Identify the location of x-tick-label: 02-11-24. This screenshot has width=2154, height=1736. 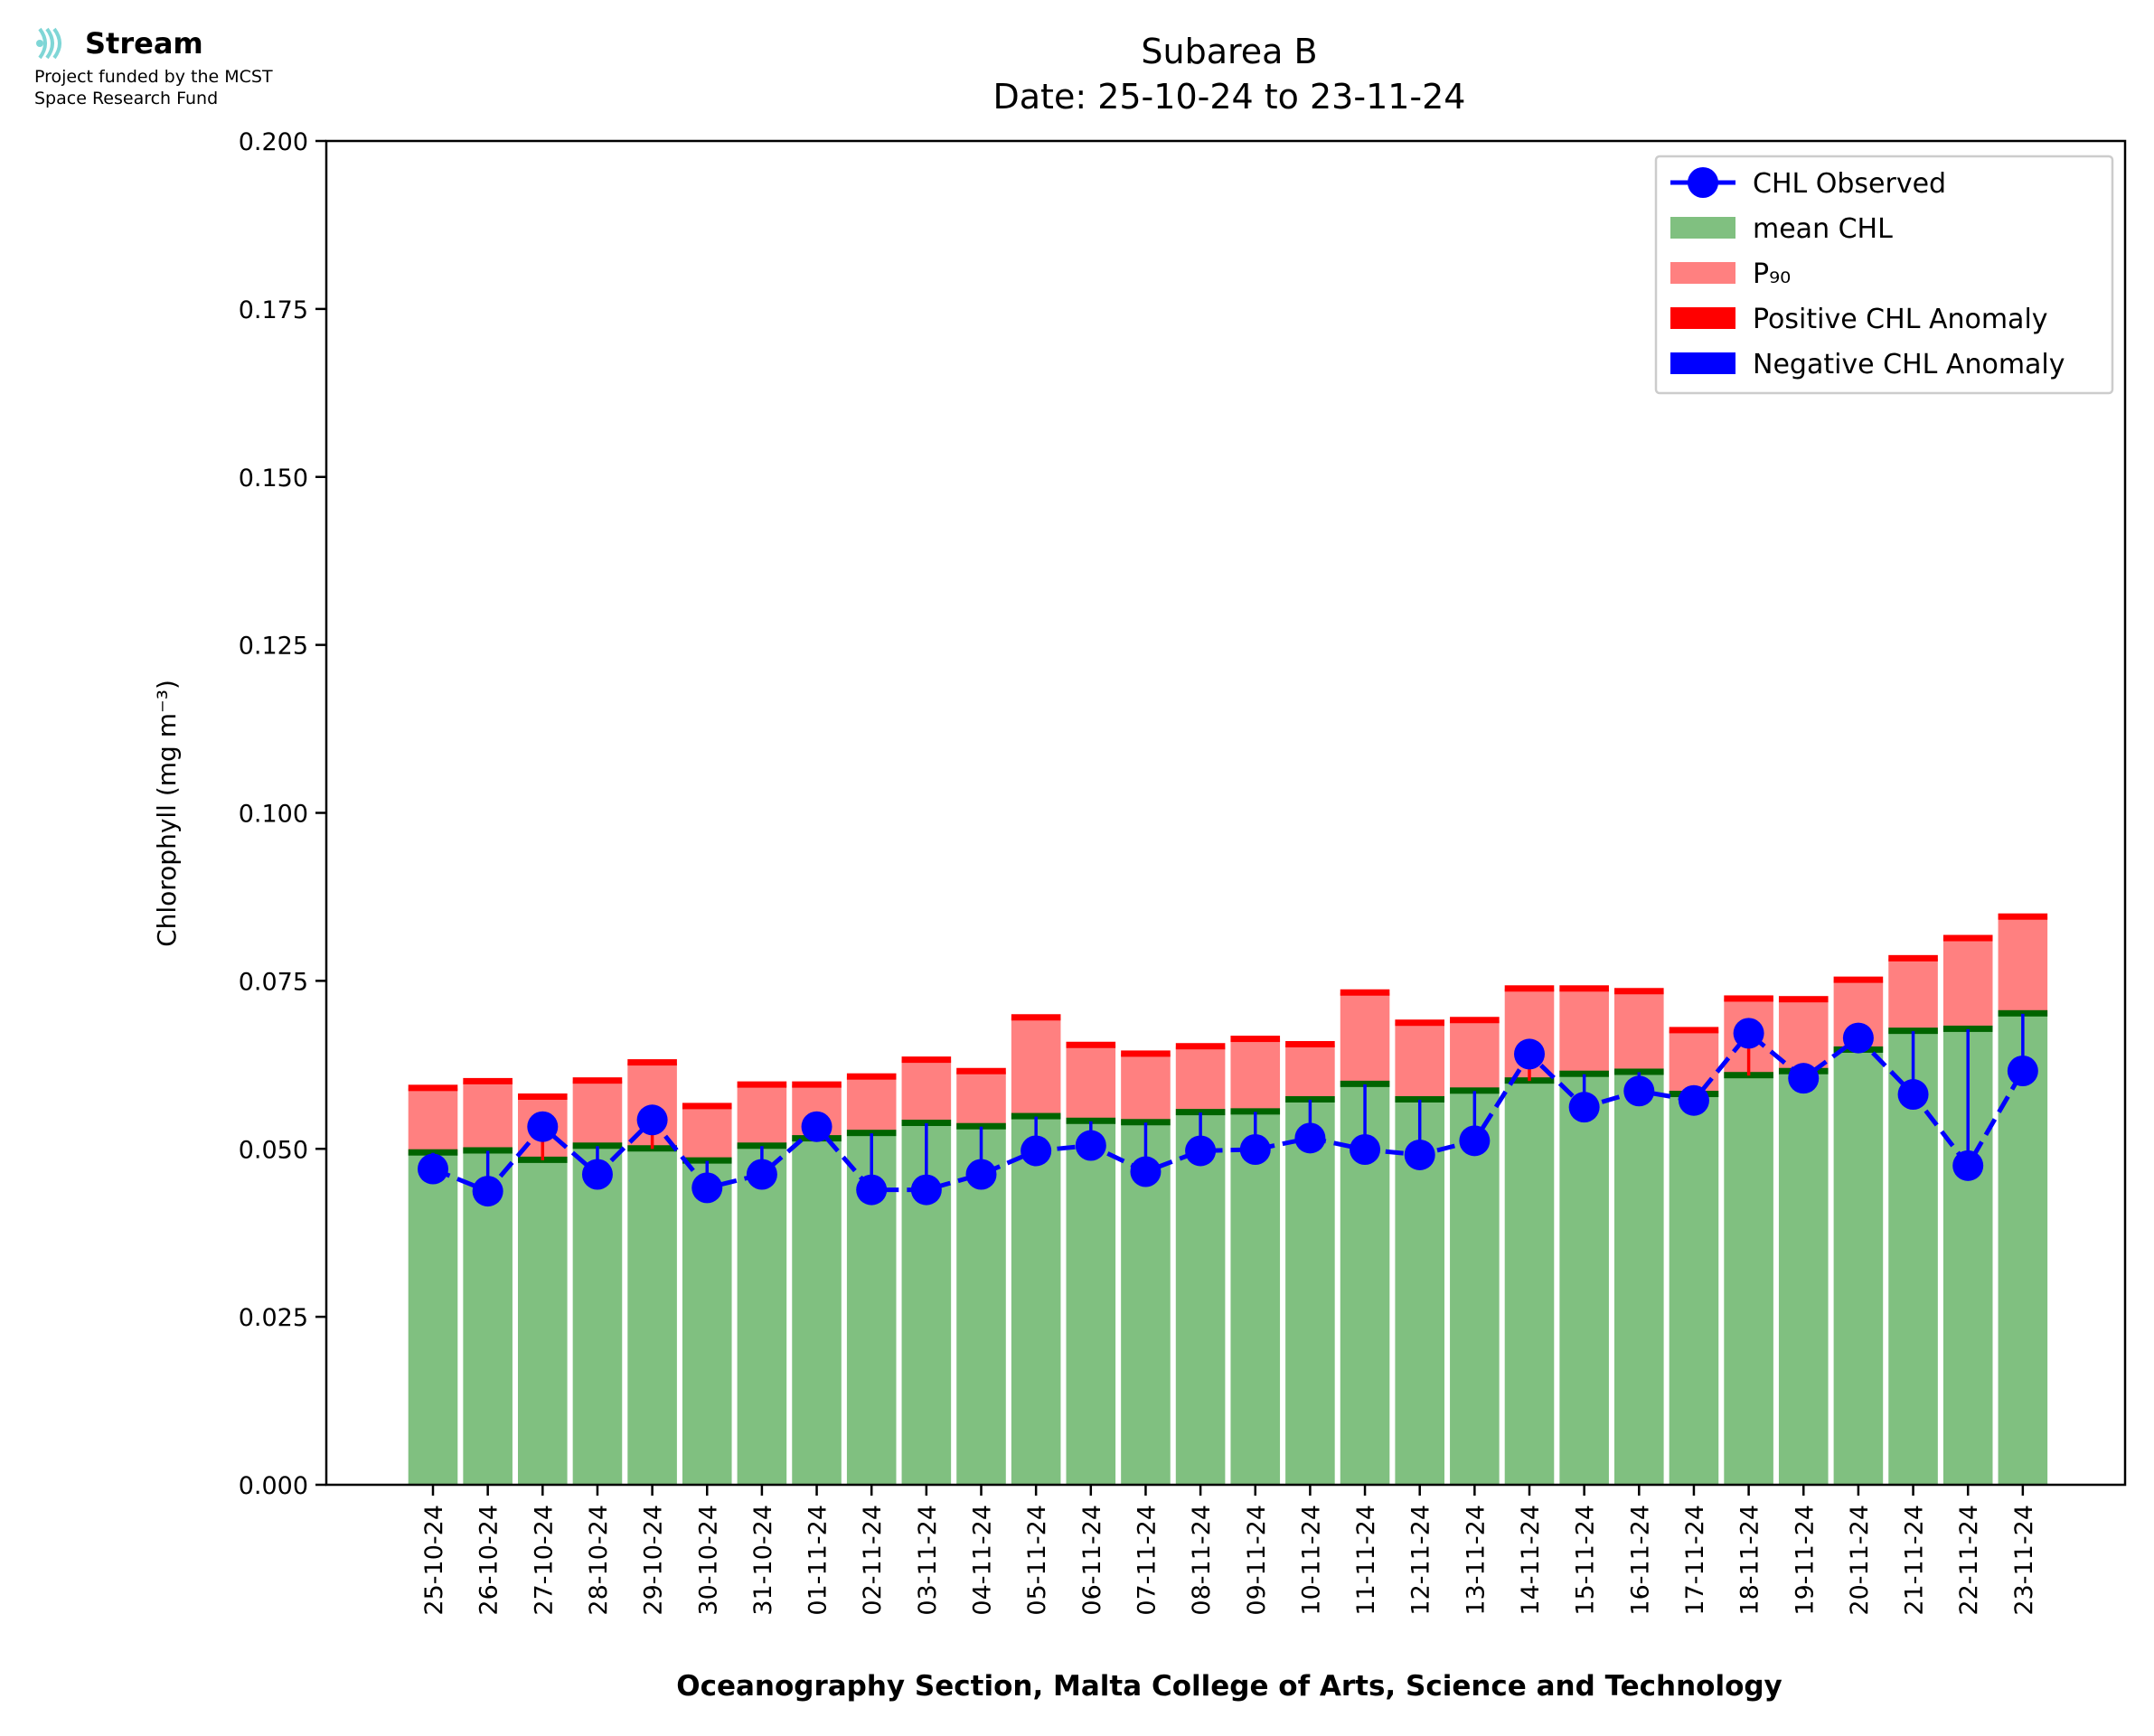
(873, 1560).